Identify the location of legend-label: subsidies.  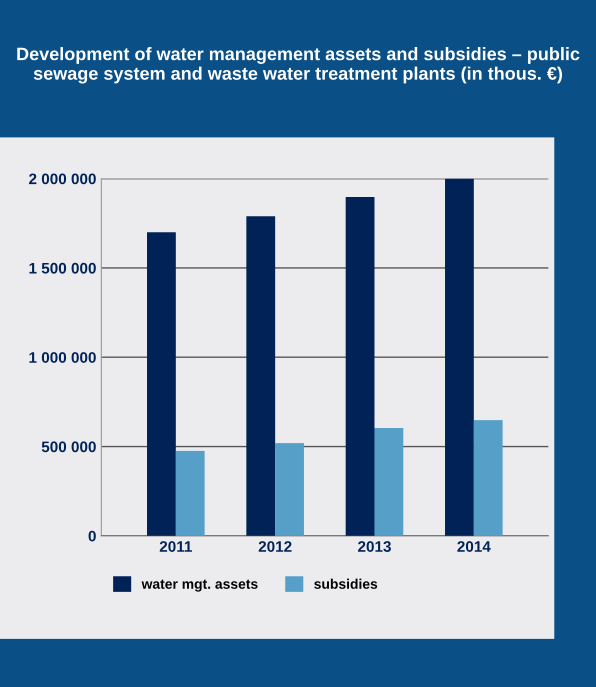
(346, 583).